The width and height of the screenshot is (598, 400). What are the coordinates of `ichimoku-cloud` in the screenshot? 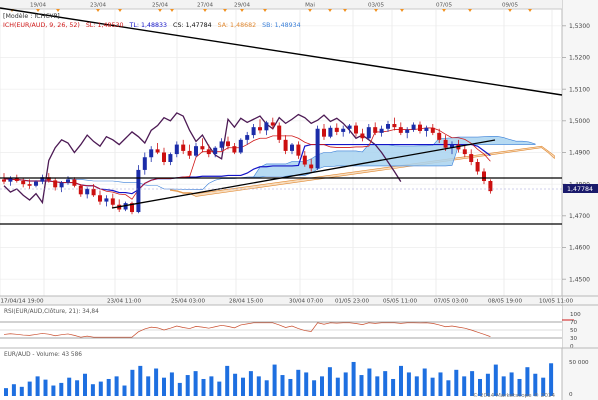 It's located at (311, 166).